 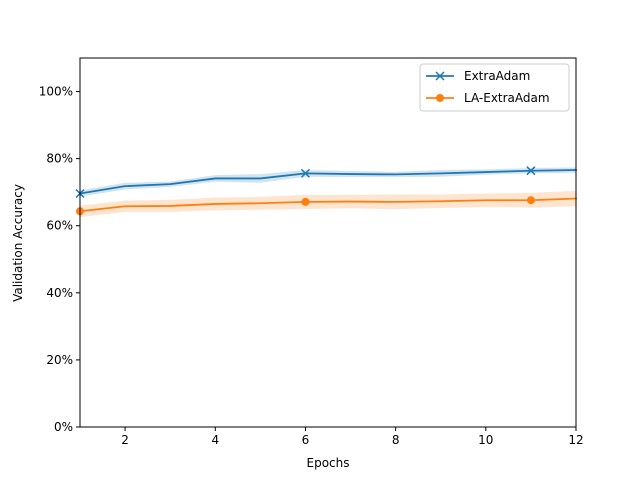 I want to click on legend-entry: ExtraAdam, so click(x=478, y=76).